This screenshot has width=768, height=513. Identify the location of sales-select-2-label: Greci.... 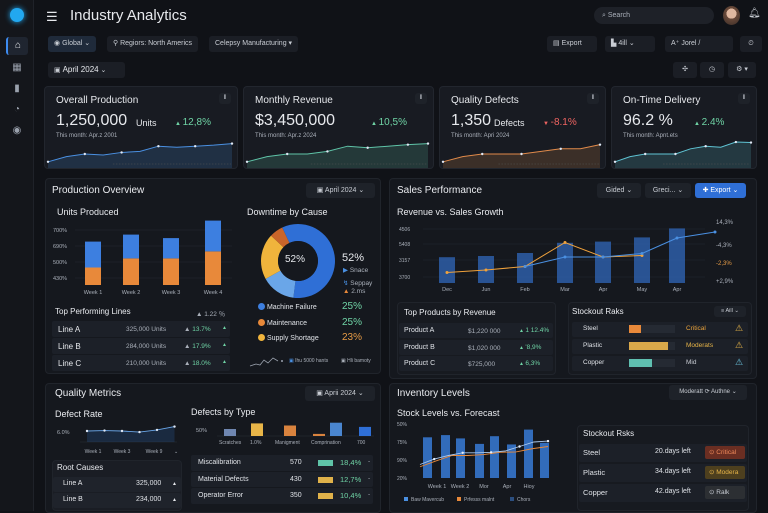
(664, 190).